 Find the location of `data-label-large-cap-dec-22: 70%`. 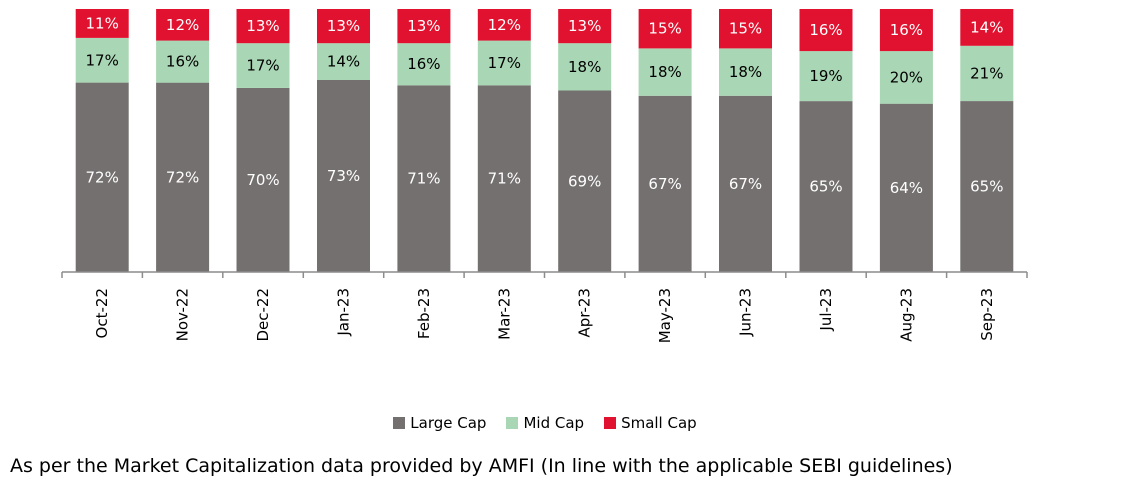

data-label-large-cap-dec-22: 70% is located at coordinates (262, 180).